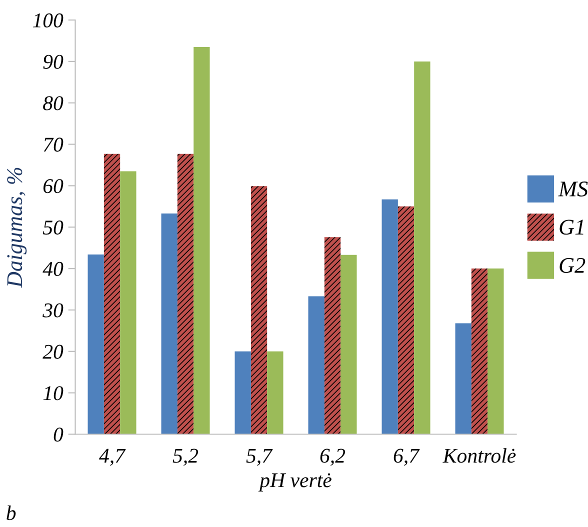 The height and width of the screenshot is (527, 588). I want to click on legend-label: G2, so click(573, 265).